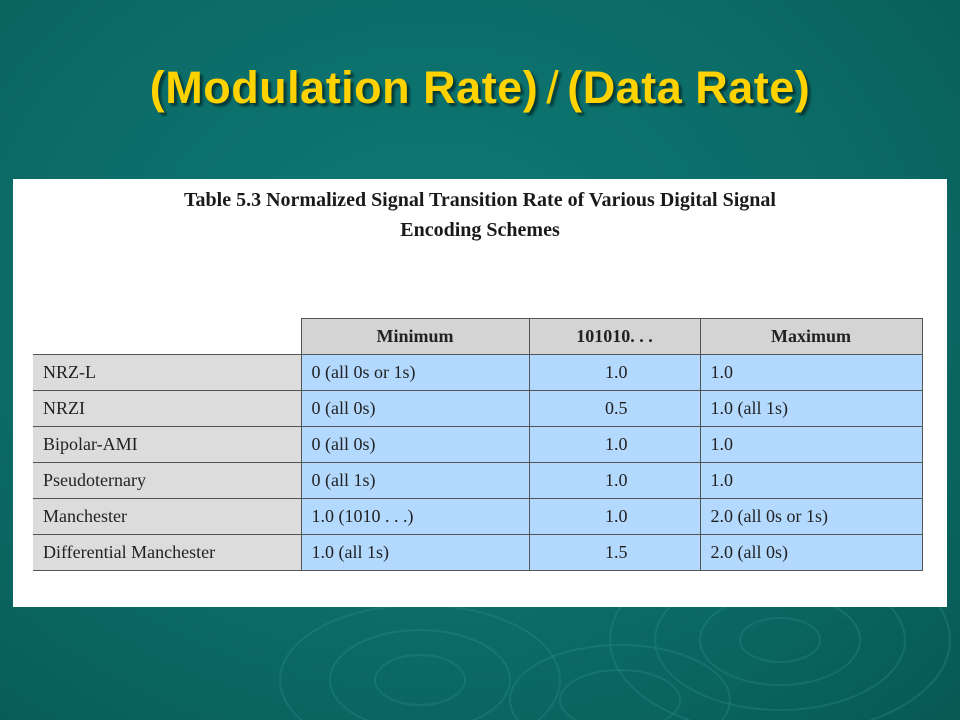 The width and height of the screenshot is (960, 720). Describe the element at coordinates (811, 408) in the screenshot. I see `cell-maximum: 1.0 (all 1s)` at that location.